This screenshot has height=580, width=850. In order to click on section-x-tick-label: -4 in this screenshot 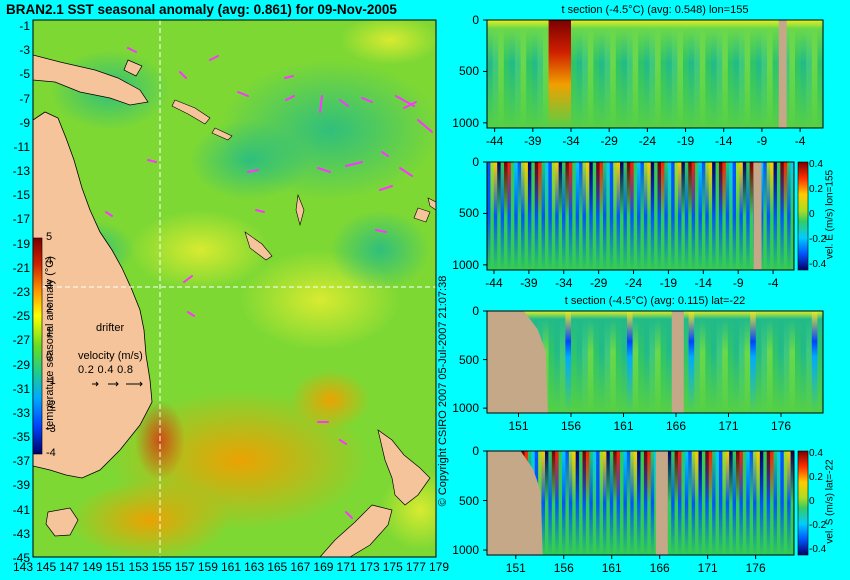, I will do `click(773, 283)`.